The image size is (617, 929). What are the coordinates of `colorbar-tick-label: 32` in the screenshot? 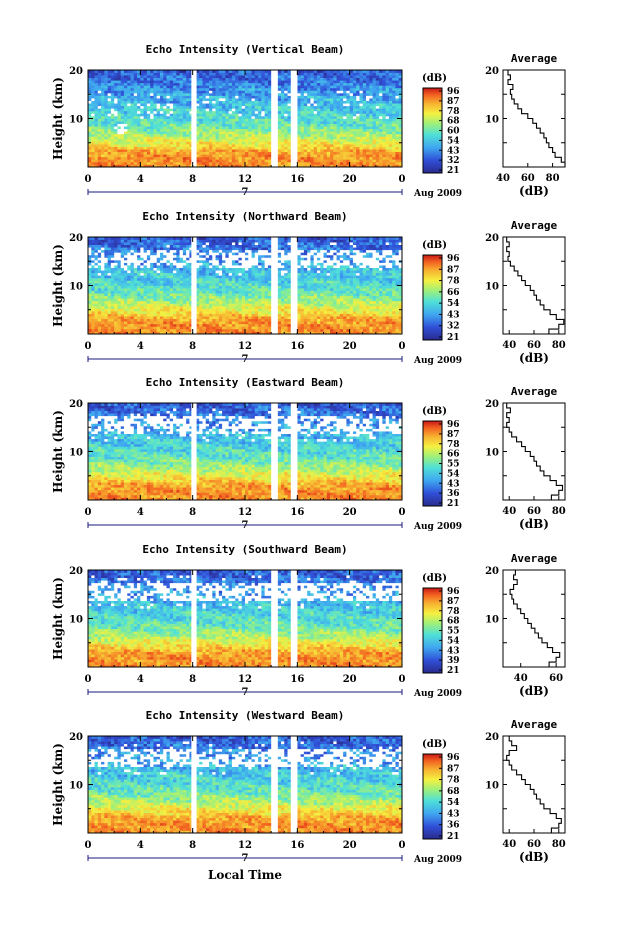 It's located at (453, 161).